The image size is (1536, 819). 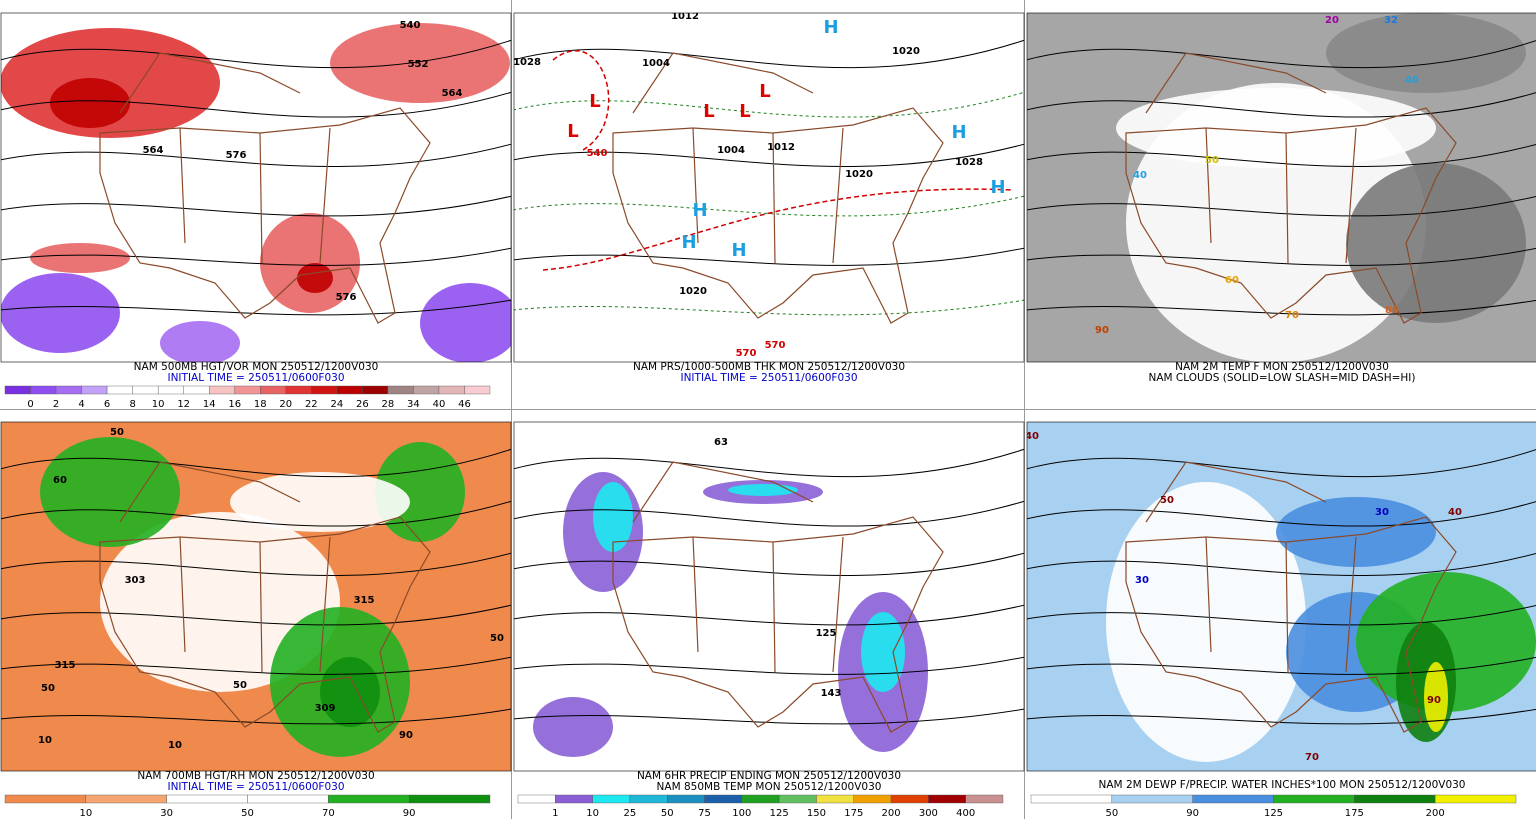 I want to click on pressure-center: L, so click(x=594, y=101).